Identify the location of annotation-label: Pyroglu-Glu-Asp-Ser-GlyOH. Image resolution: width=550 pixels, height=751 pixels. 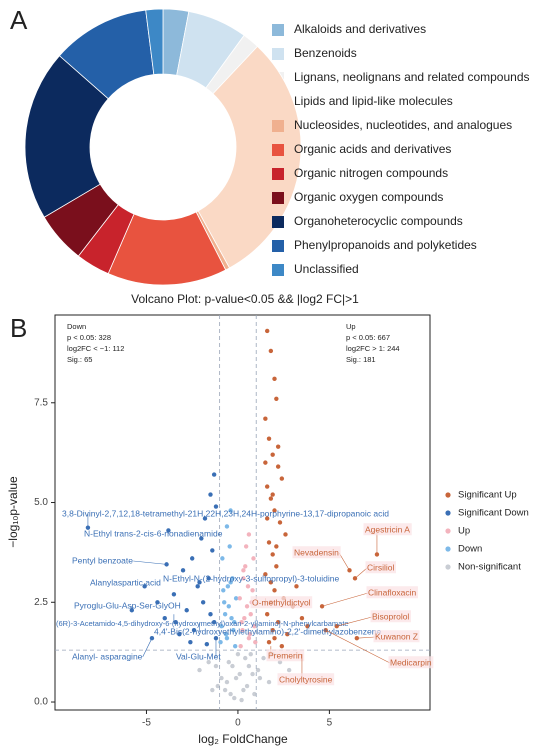
(127, 605).